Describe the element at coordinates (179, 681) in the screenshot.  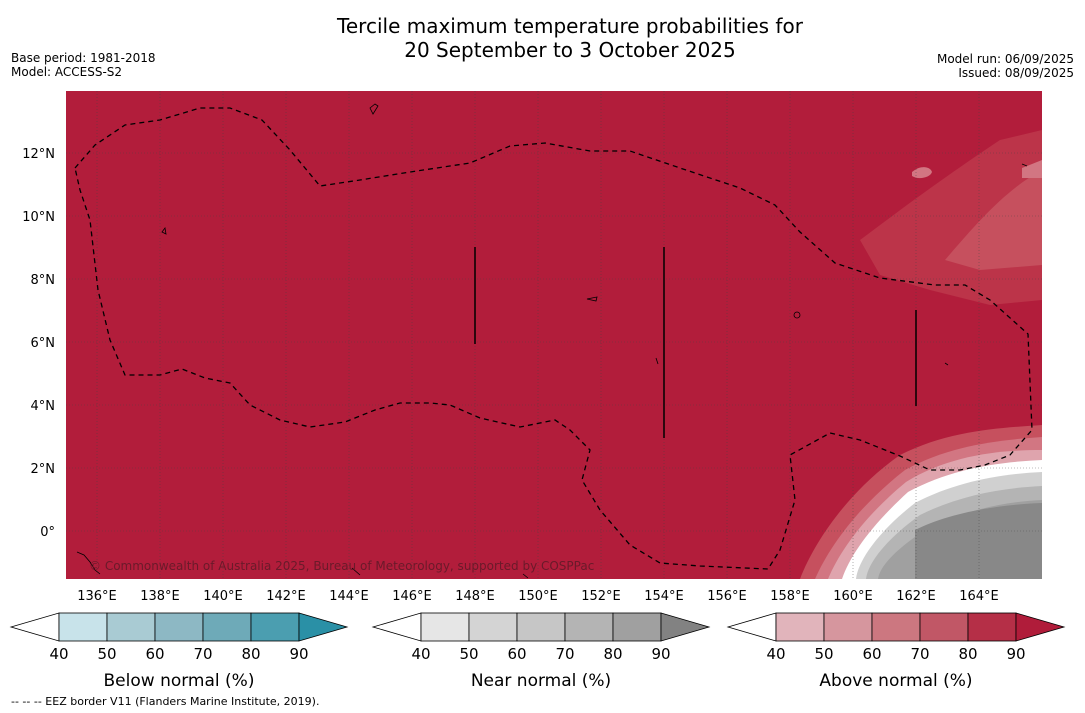
I see `colorbar-title: Below normal (%)` at that location.